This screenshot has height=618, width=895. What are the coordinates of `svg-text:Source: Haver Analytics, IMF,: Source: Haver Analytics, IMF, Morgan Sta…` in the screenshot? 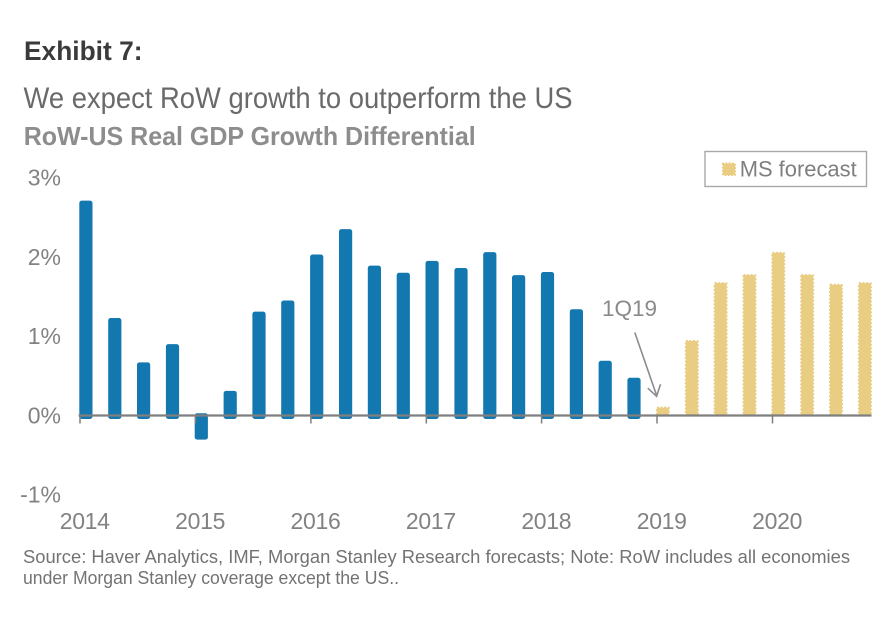 It's located at (436, 557).